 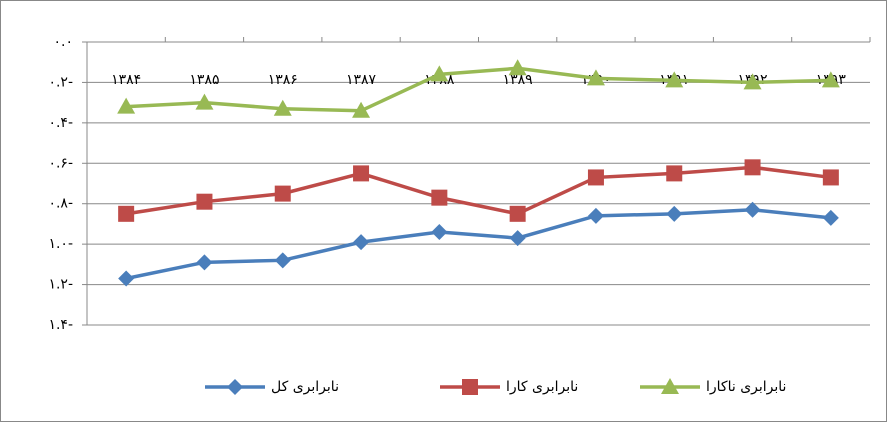 What do you see at coordinates (60, 82) in the screenshot?
I see `y-tick-label: ۰.۲-` at bounding box center [60, 82].